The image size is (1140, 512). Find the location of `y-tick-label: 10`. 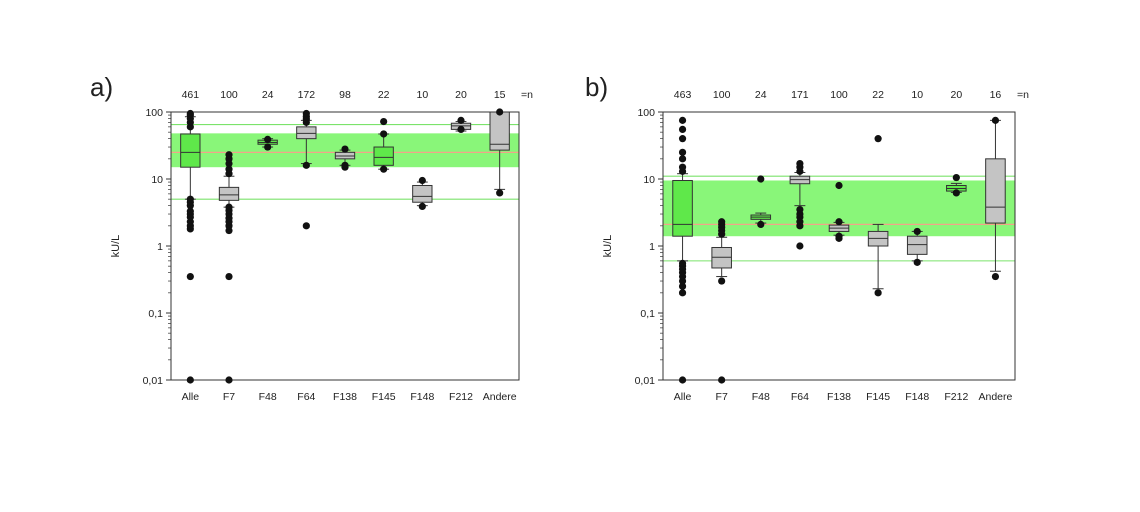

y-tick-label: 10 is located at coordinates (157, 180).